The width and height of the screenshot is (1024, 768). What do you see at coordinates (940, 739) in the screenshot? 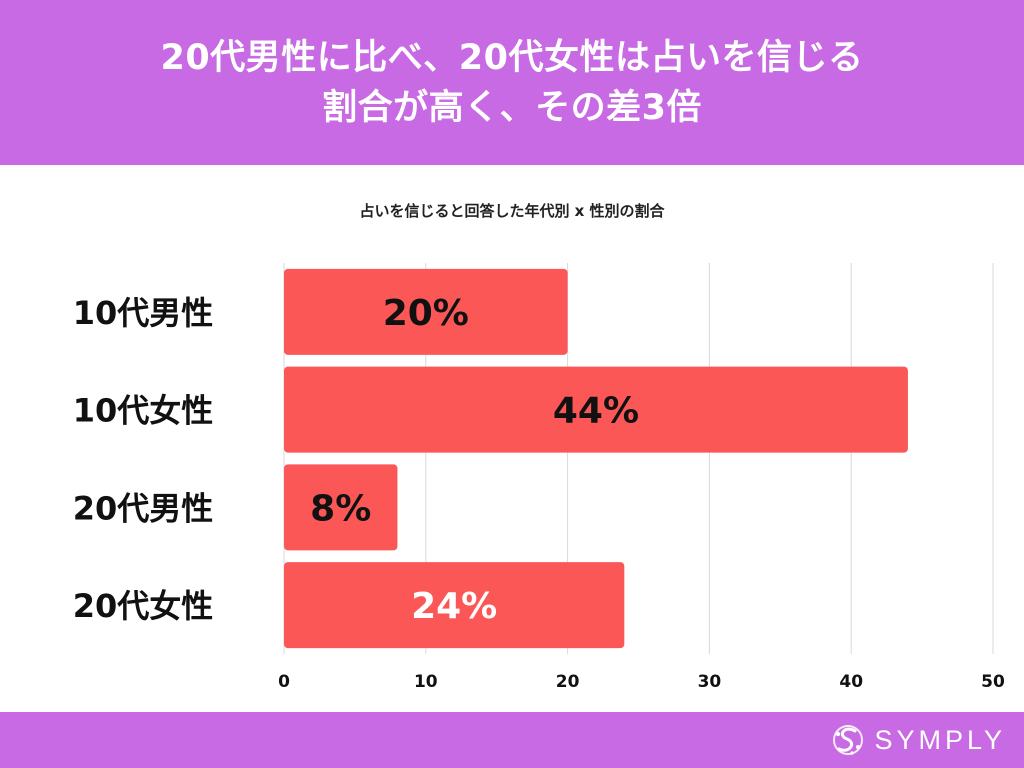
I see `brand-name: SYMPLY` at bounding box center [940, 739].